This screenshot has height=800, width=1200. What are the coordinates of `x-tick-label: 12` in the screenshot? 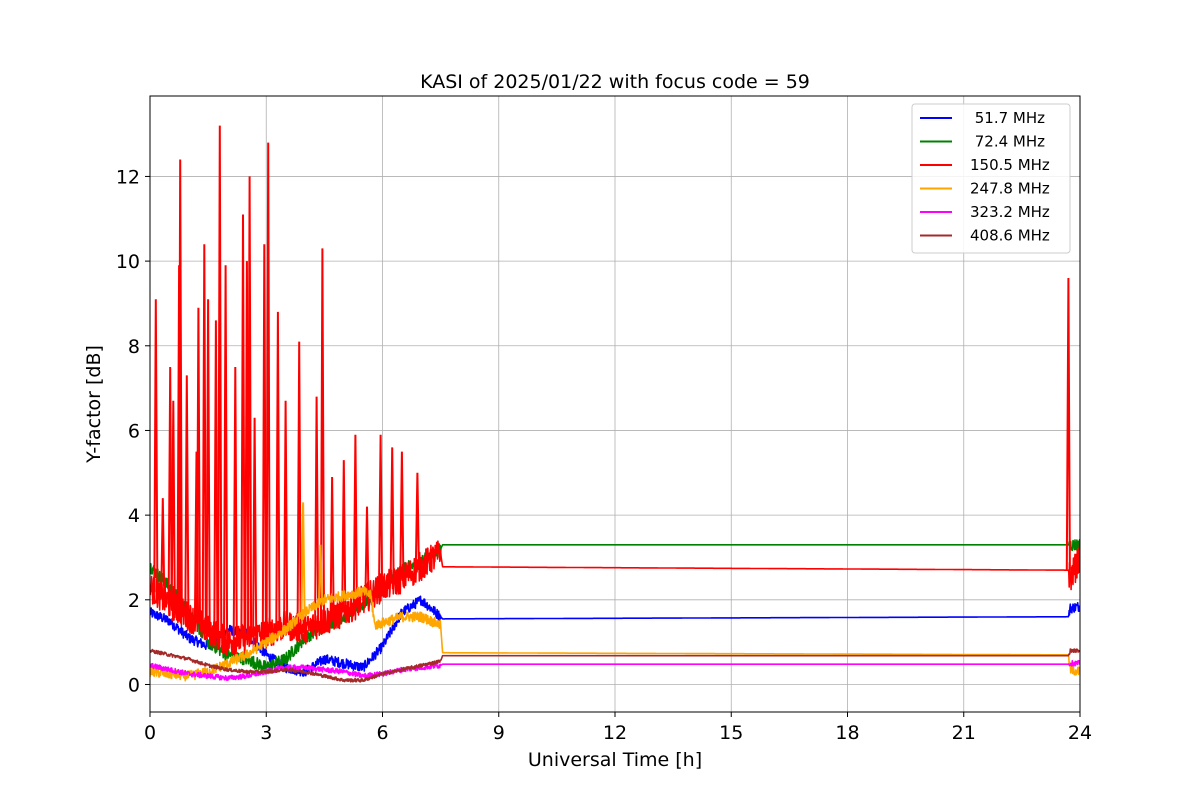 It's located at (615, 733).